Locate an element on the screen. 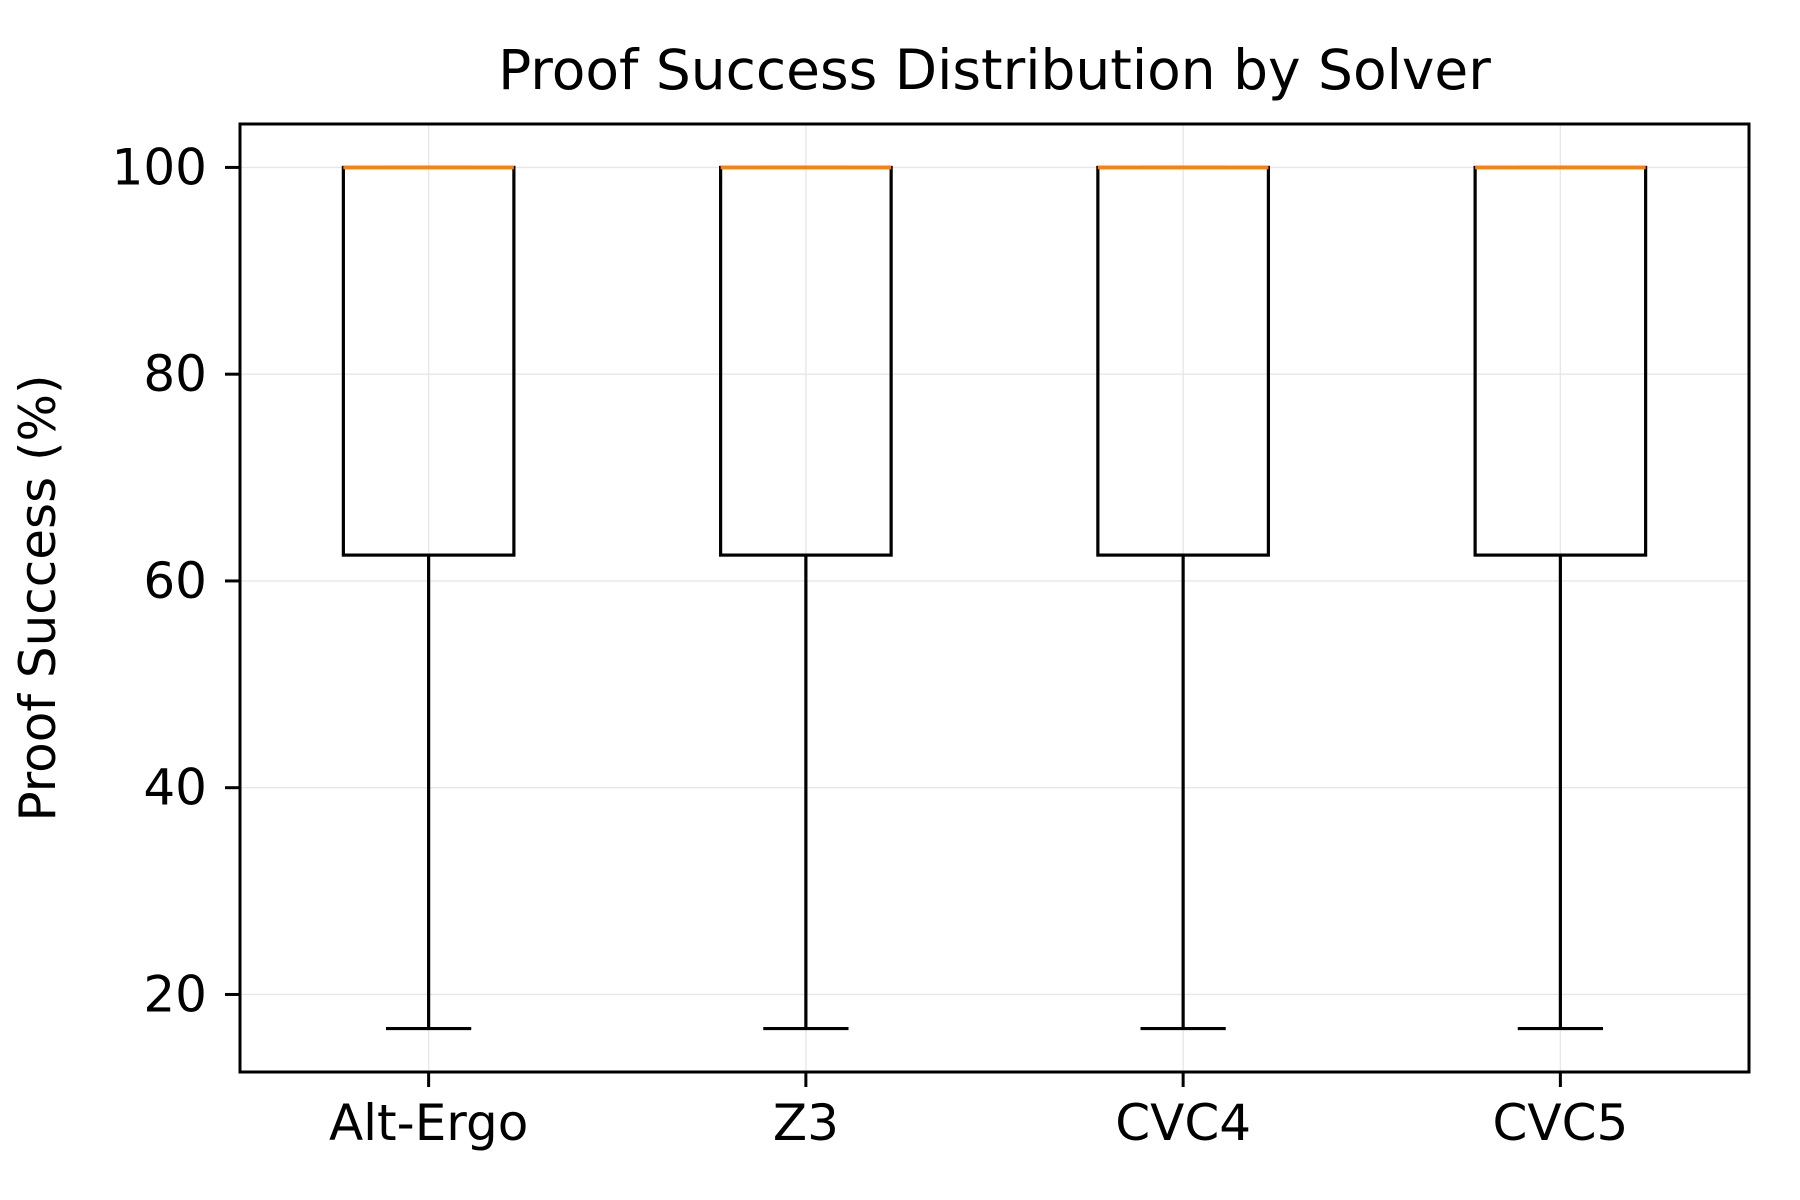  x-tick-label: Z3 is located at coordinates (806, 1123).